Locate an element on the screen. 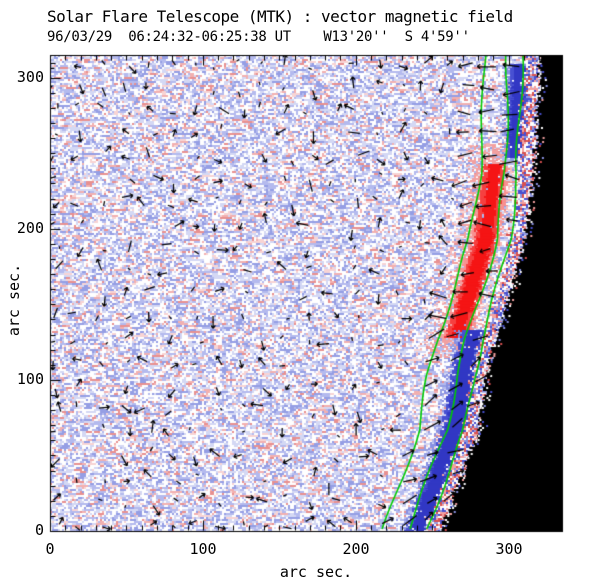  y-tick-0: 0 is located at coordinates (39, 530).